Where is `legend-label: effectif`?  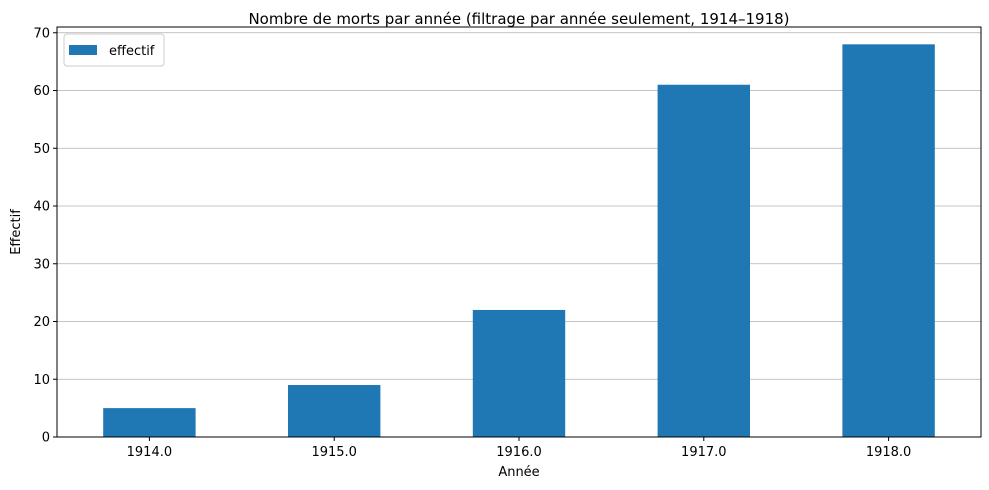
legend-label: effectif is located at coordinates (132, 51).